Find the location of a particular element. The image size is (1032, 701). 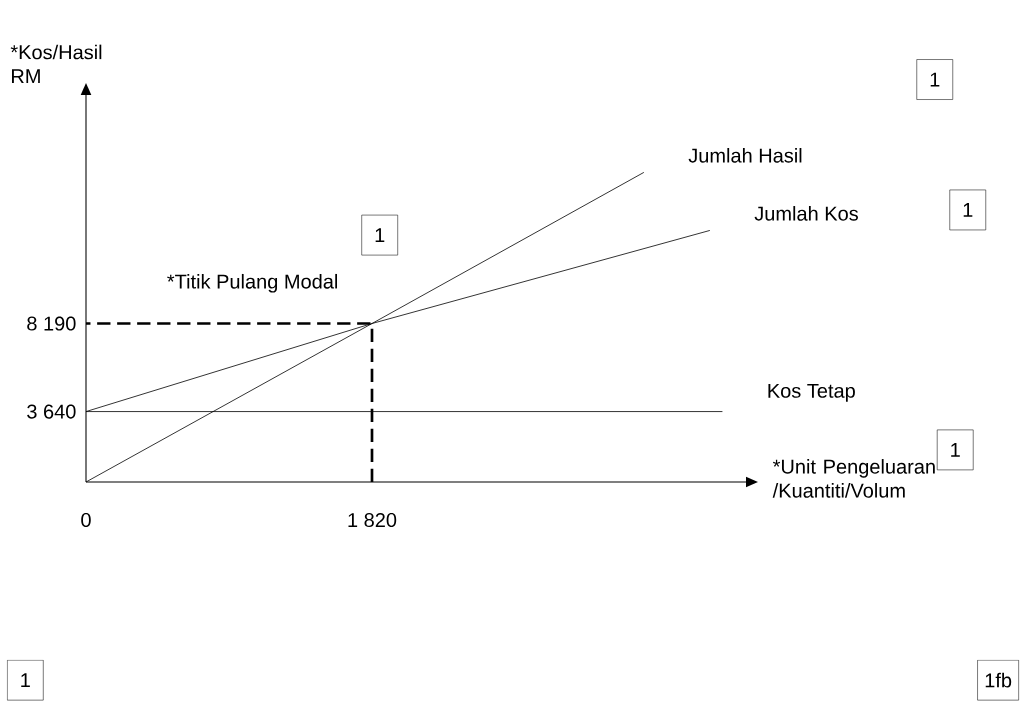

y-axis-title: *Kos/Hasil RM is located at coordinates (56, 64).